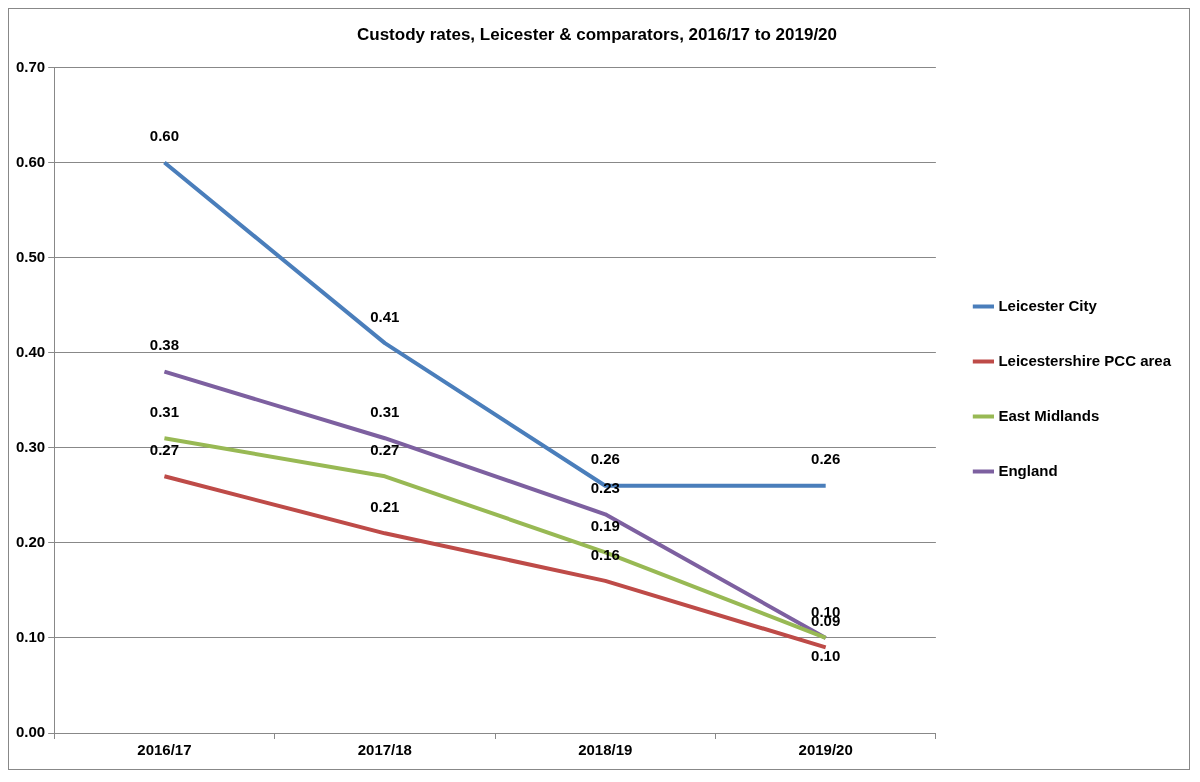 The width and height of the screenshot is (1200, 782). I want to click on y-tick-label: 0.10, so click(30, 637).